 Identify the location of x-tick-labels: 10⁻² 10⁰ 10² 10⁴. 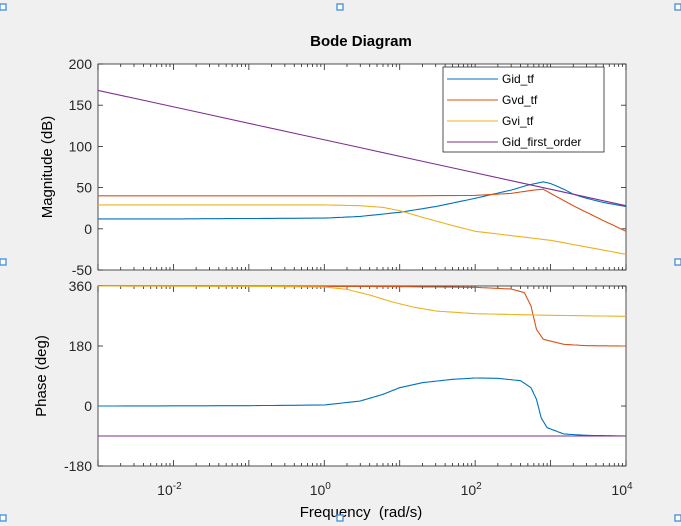
(395, 489).